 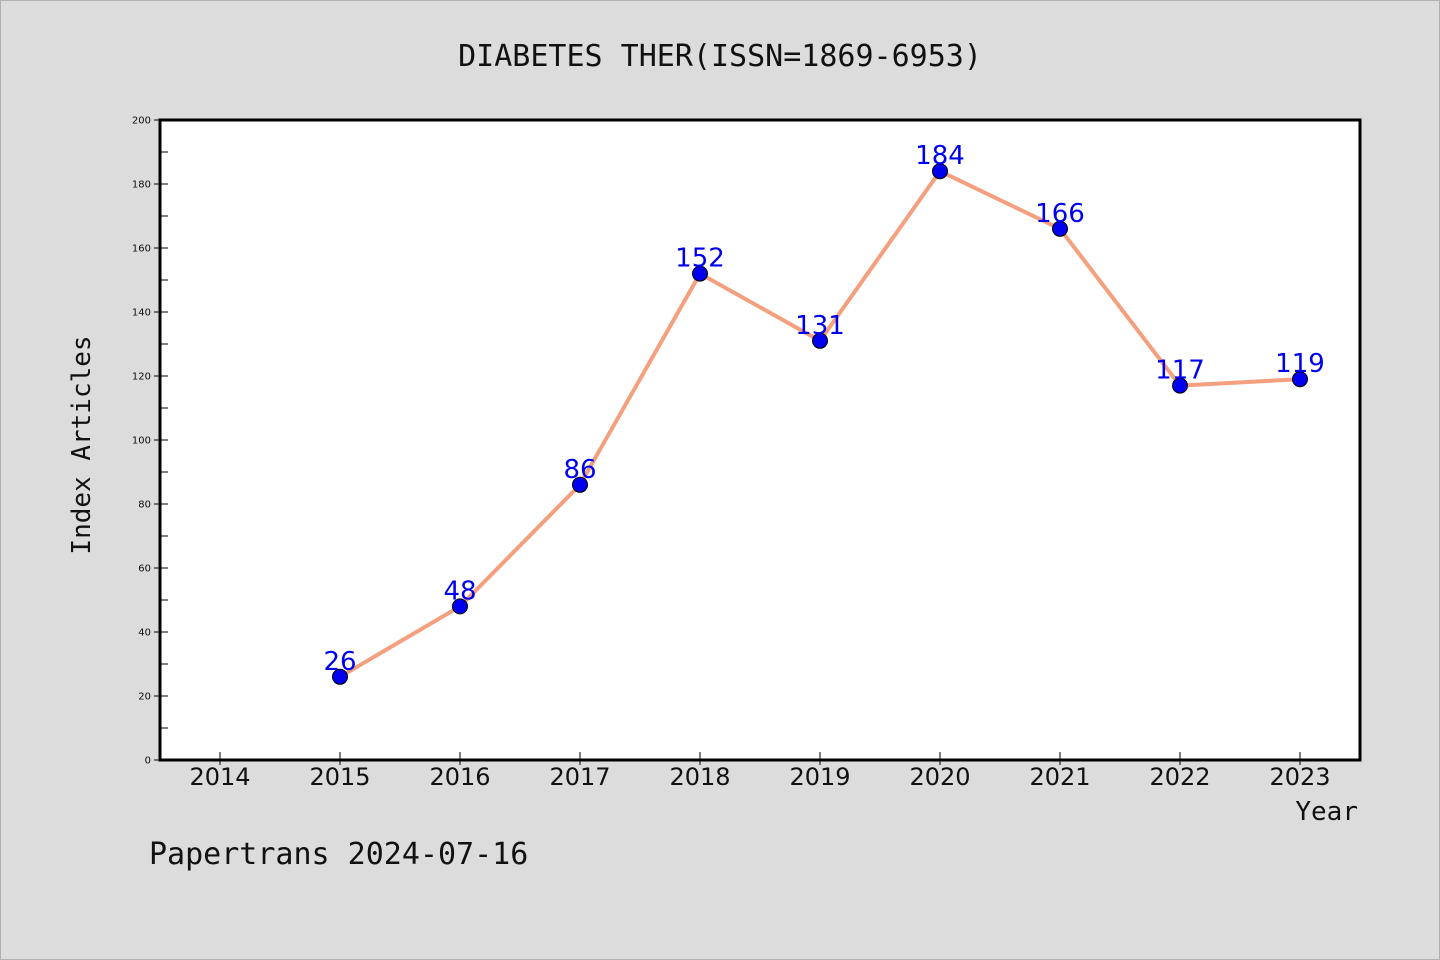 I want to click on y-tick-label: 60, so click(x=144, y=569).